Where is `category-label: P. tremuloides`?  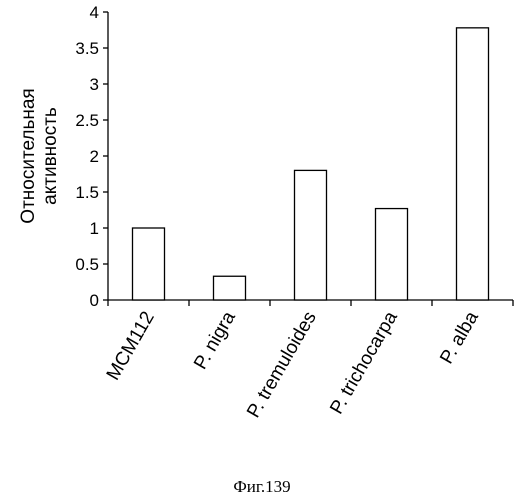
category-label: P. tremuloides is located at coordinates (282, 365).